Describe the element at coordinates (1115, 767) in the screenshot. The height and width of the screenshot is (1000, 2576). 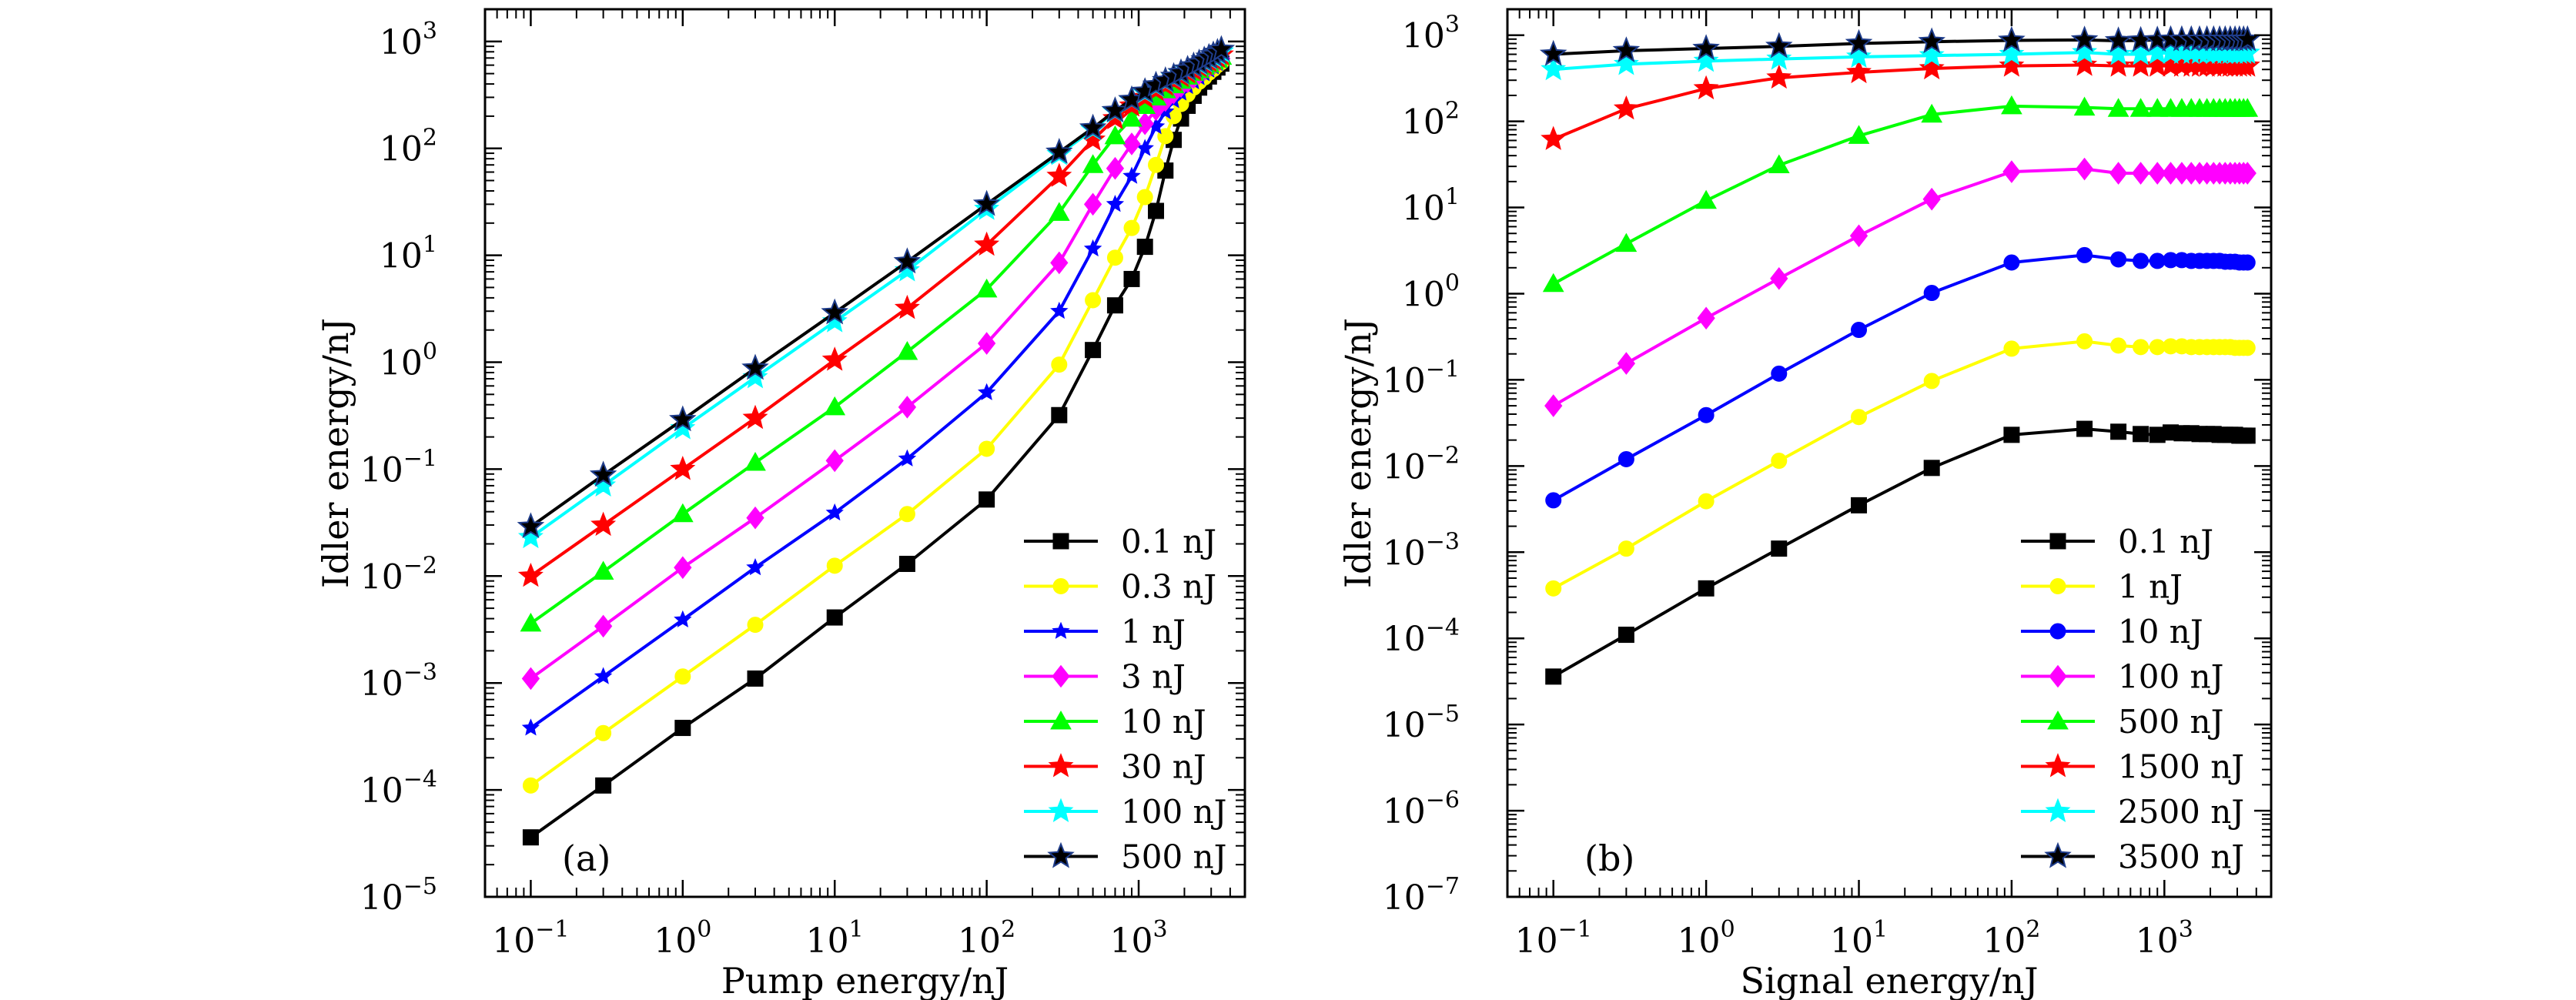
I see `legend-entry: 30 nJ` at that location.